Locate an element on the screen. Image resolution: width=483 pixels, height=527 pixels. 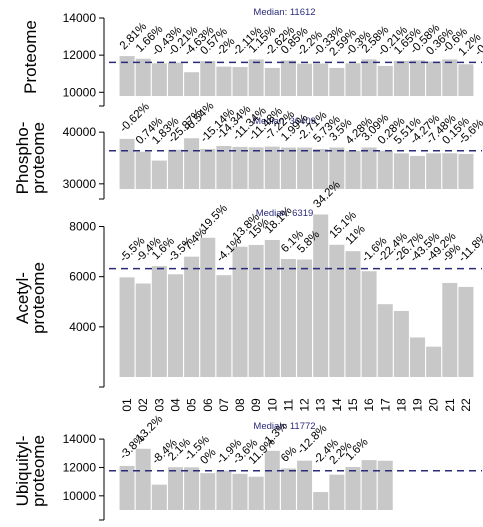
x-category-label: 03 is located at coordinates (159, 405).